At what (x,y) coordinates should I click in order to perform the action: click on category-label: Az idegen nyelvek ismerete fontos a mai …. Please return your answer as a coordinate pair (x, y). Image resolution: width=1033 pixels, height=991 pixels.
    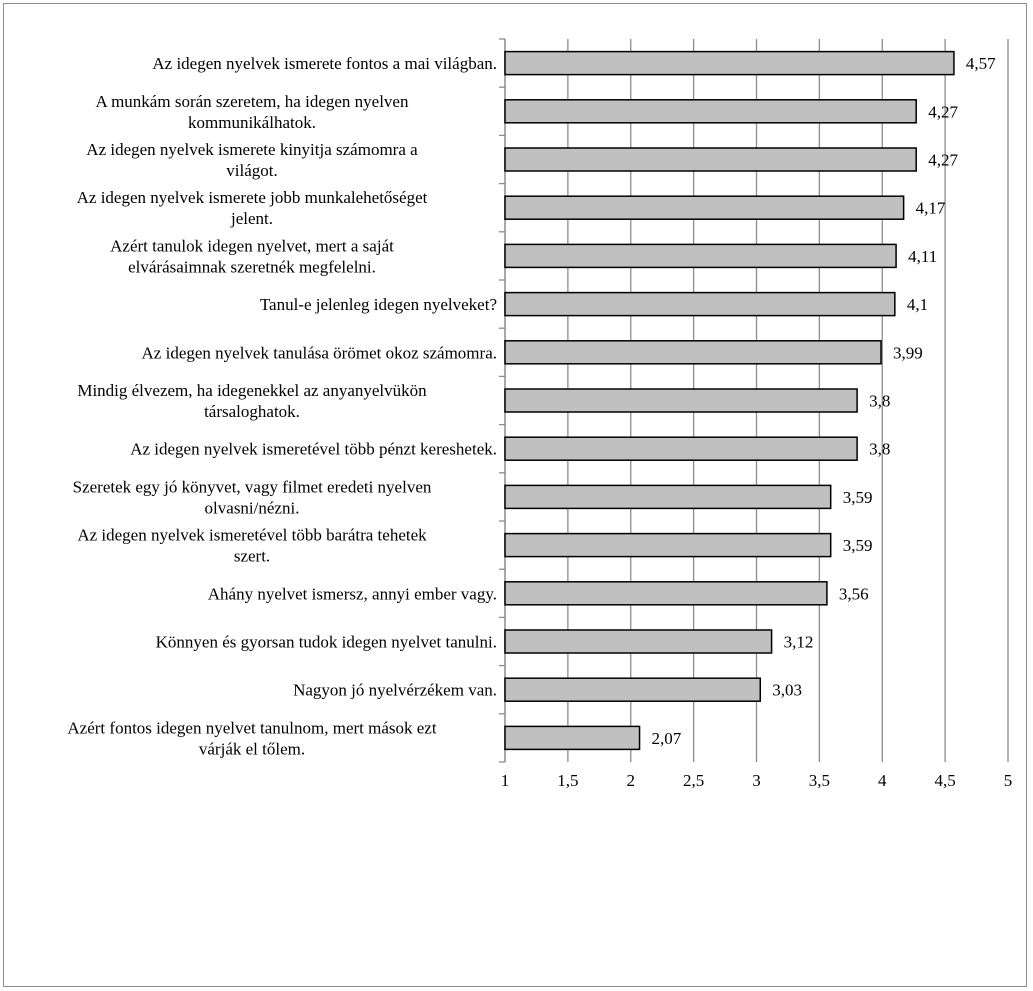
    Looking at the image, I should click on (324, 63).